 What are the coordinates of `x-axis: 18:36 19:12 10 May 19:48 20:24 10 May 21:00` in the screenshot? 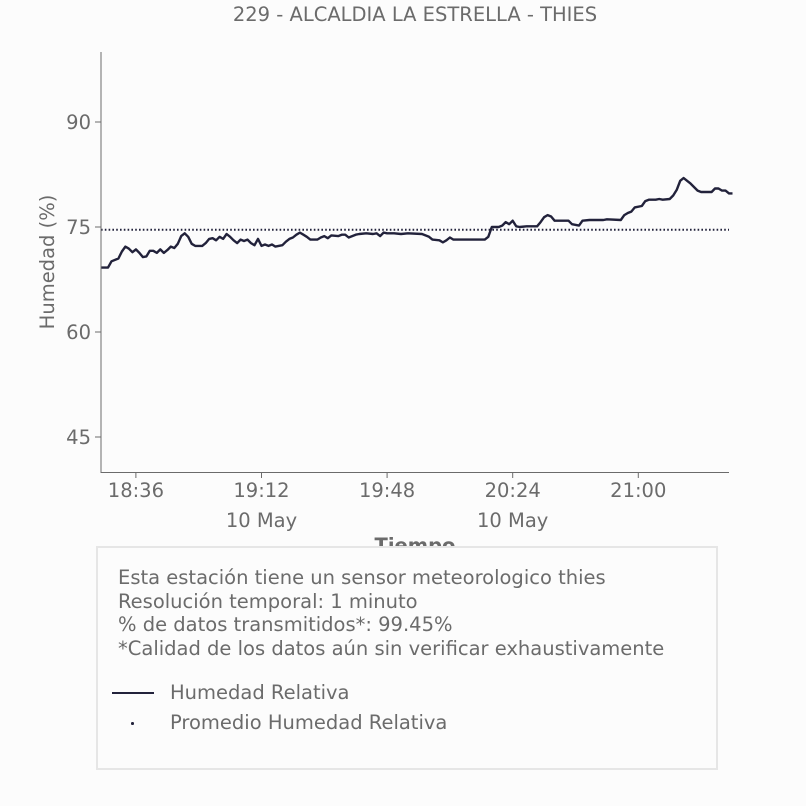 It's located at (415, 502).